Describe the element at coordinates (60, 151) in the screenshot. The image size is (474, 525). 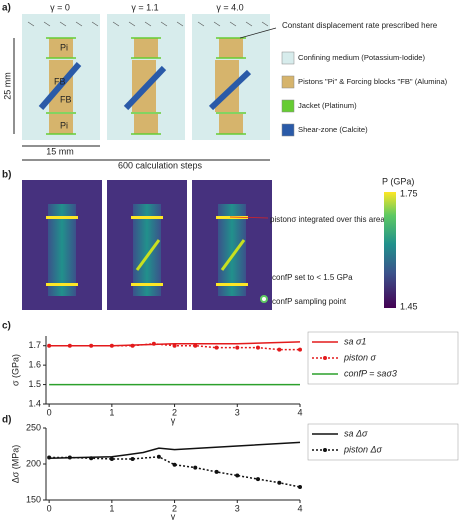
I see `width-label: 15 mm` at that location.